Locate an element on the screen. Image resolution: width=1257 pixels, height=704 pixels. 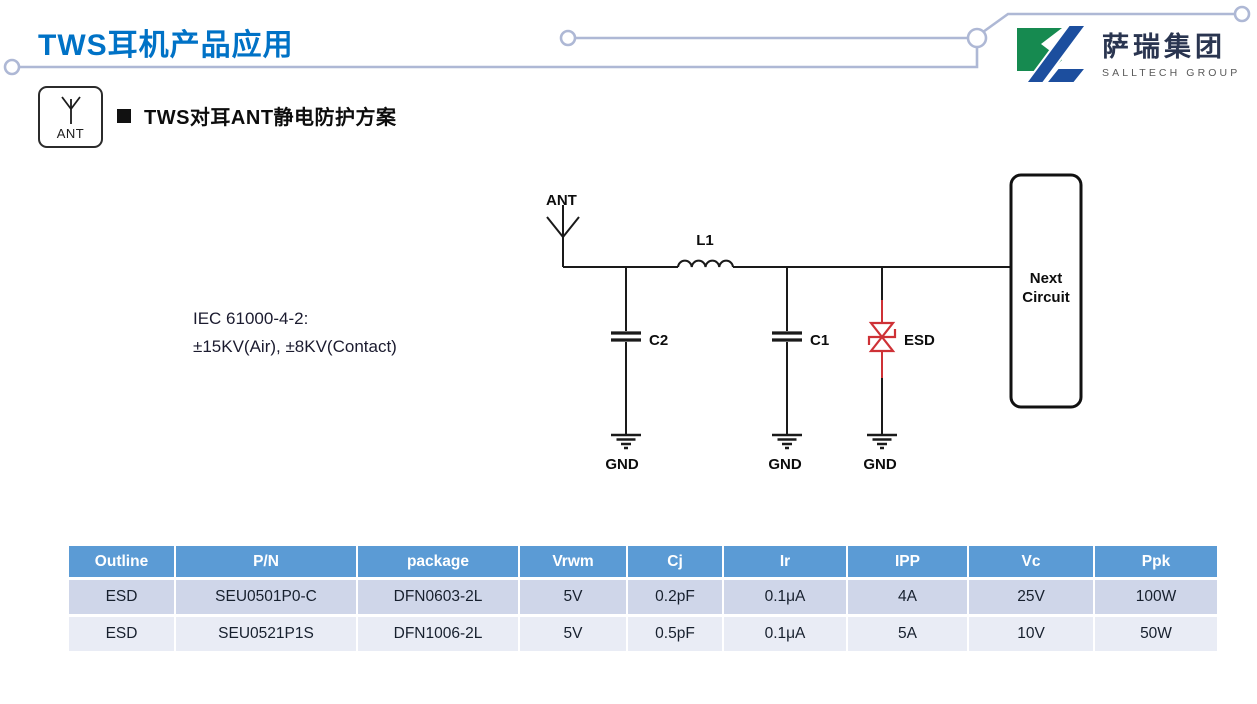
logo-cn-text: 萨瑞集团 is located at coordinates (1164, 47).